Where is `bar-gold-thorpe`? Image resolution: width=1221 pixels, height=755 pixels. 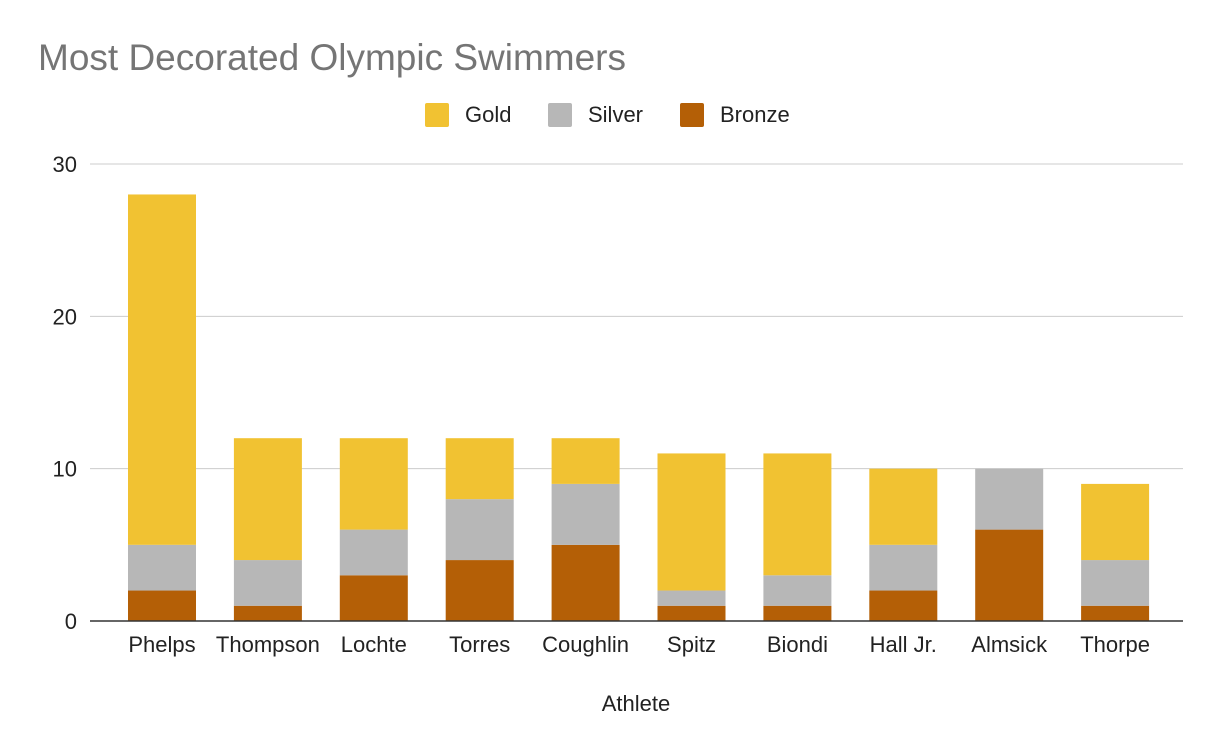 bar-gold-thorpe is located at coordinates (1115, 522).